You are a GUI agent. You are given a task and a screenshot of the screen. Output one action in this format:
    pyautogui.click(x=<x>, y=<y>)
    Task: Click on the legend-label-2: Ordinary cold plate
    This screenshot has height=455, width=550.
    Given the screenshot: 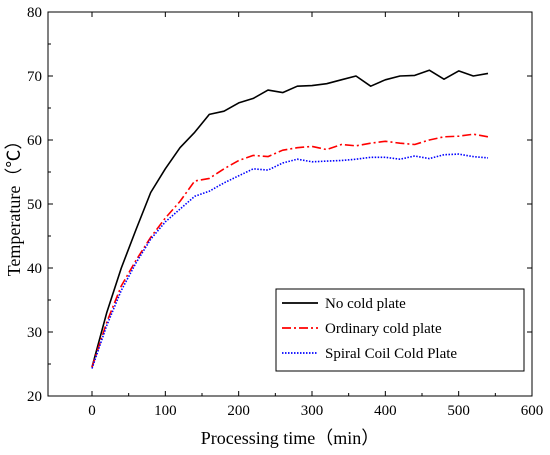 What is the action you would take?
    pyautogui.click(x=383, y=329)
    